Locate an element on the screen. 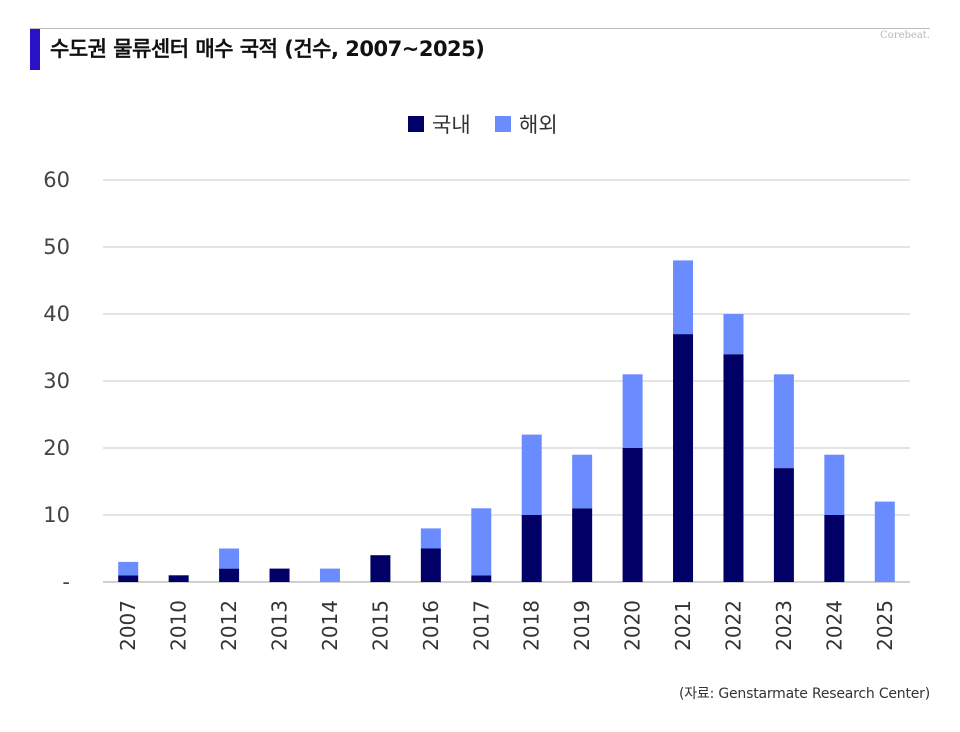 This screenshot has width=960, height=732. y-tick-label: 10 is located at coordinates (56, 515).